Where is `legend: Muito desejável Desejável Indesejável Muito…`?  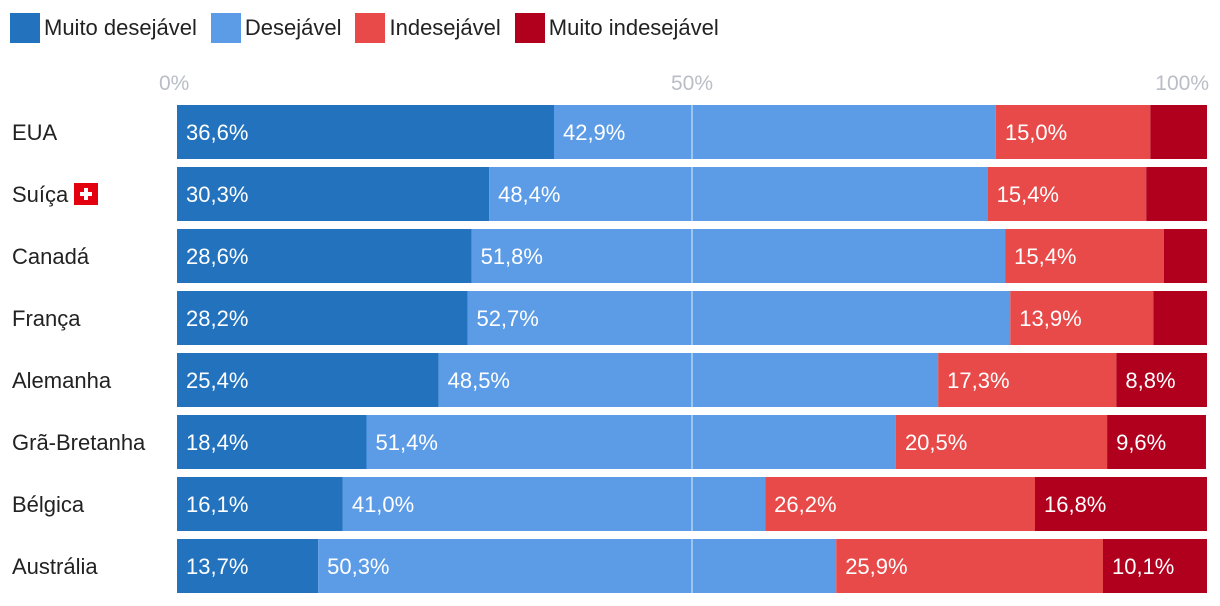 legend: Muito desejável Desejável Indesejável Muito… is located at coordinates (371, 28).